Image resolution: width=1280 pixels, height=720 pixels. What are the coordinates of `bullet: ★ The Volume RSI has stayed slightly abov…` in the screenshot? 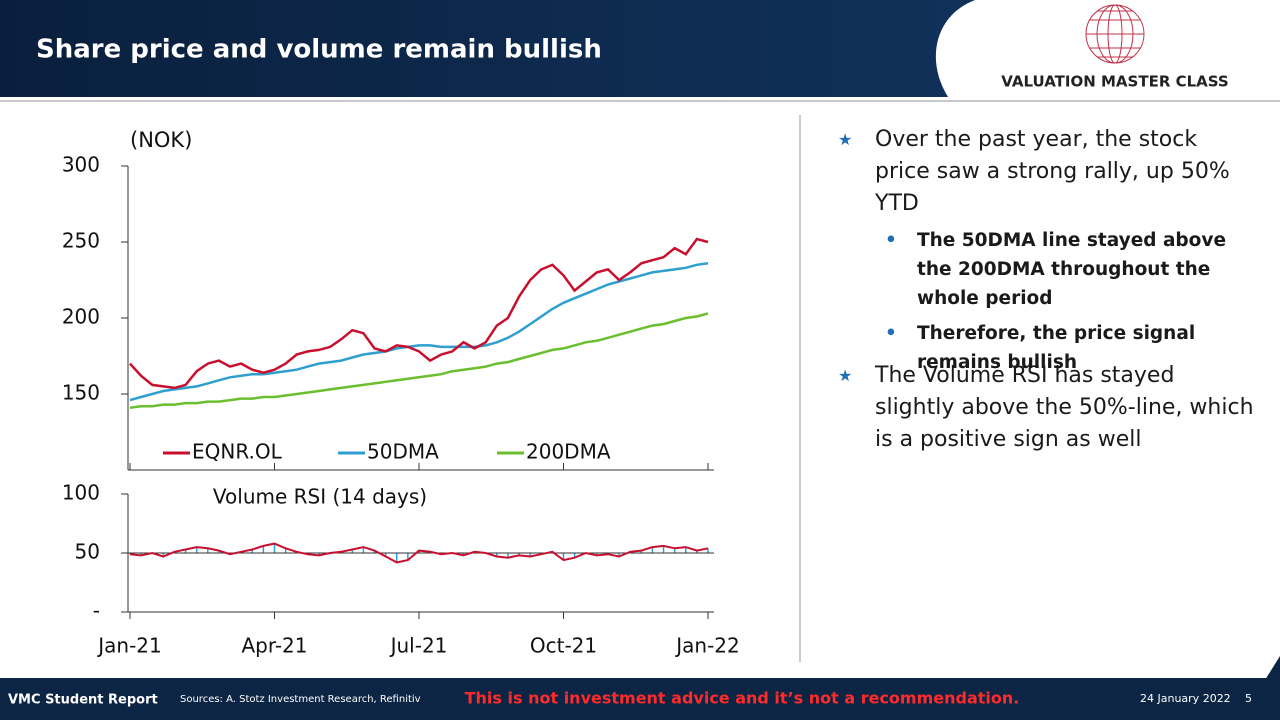 It's located at (1048, 408).